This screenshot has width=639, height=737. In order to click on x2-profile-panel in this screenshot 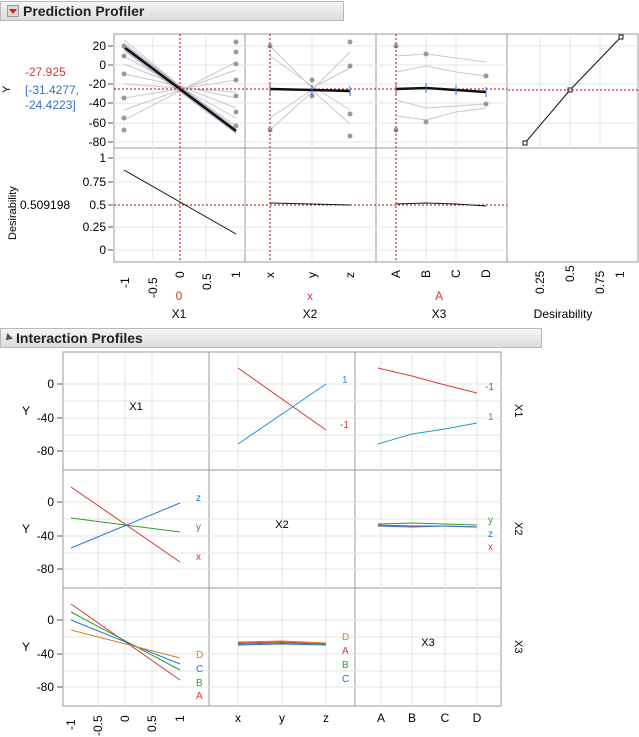, I will do `click(310, 148)`.